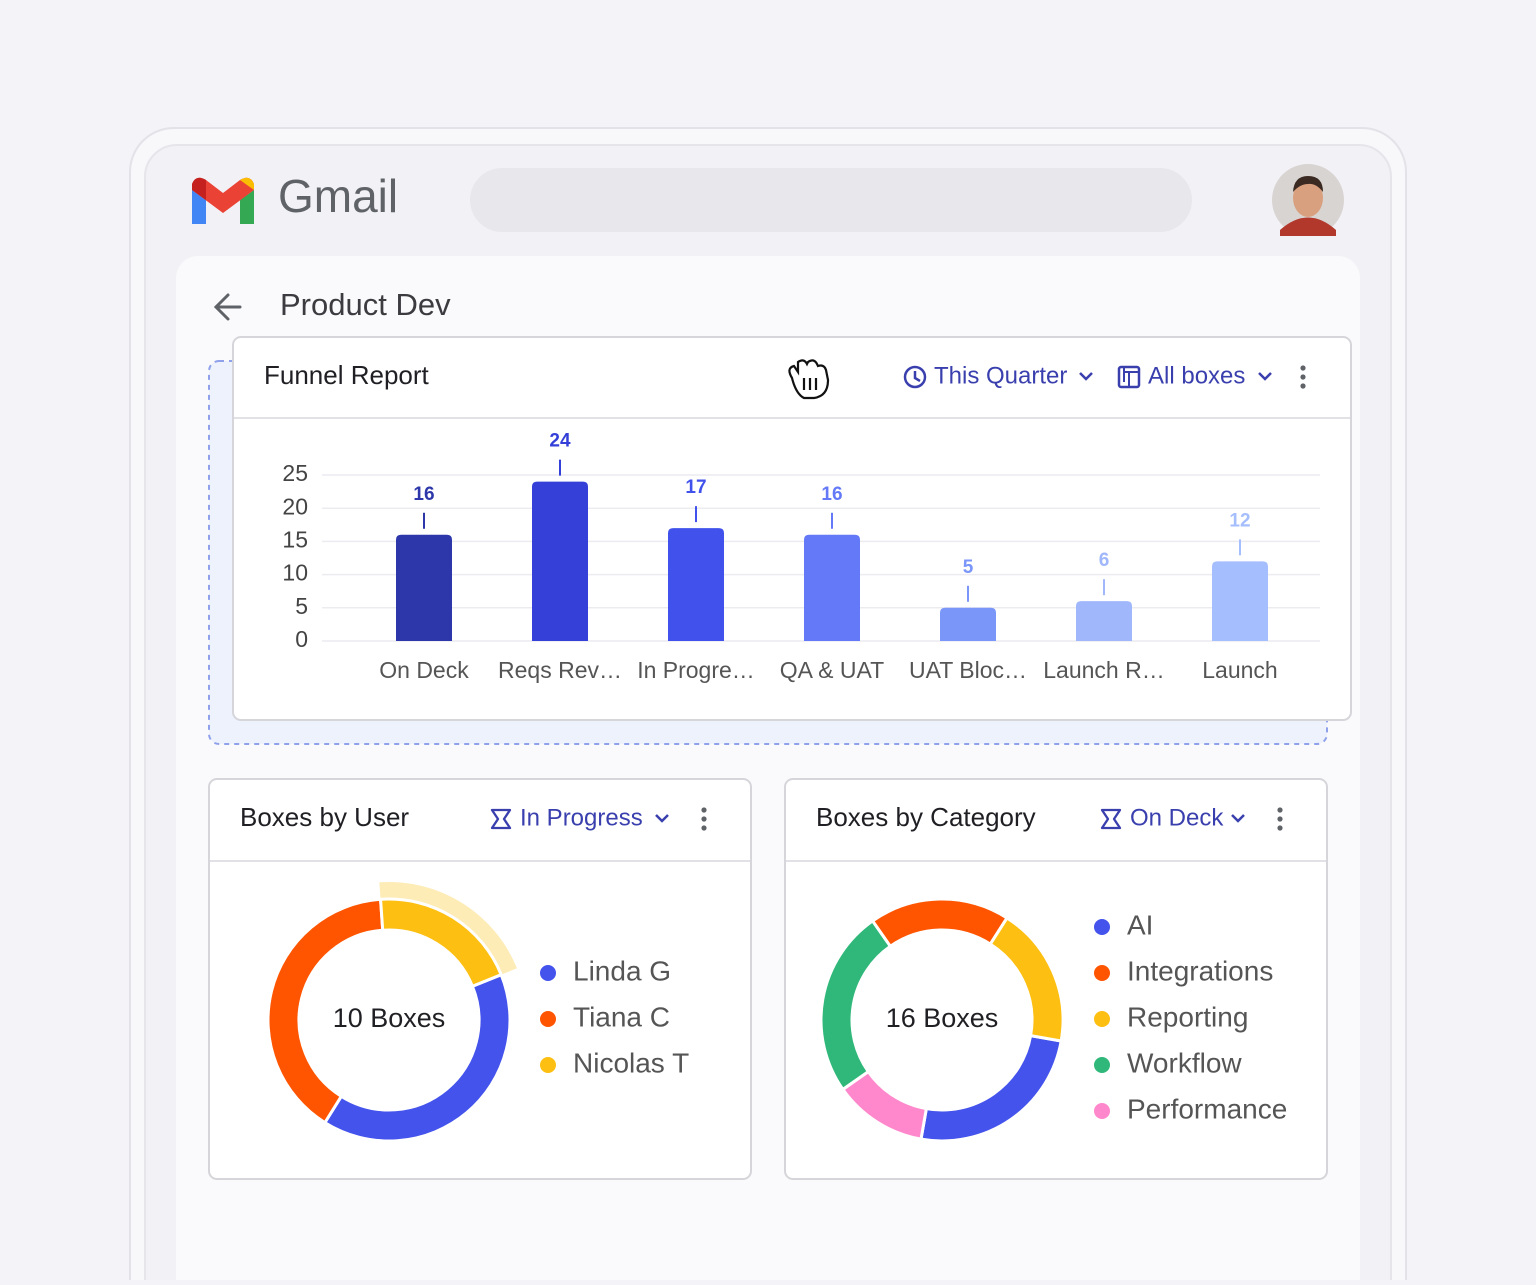  I want to click on y-tick-label: 25, so click(295, 473).